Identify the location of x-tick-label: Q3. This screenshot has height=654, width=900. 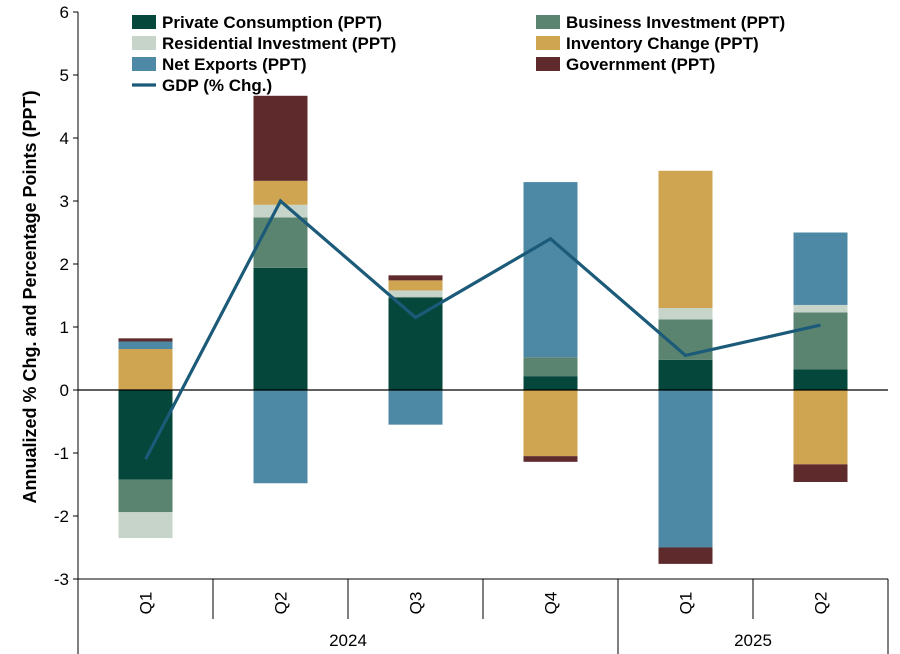
(416, 603).